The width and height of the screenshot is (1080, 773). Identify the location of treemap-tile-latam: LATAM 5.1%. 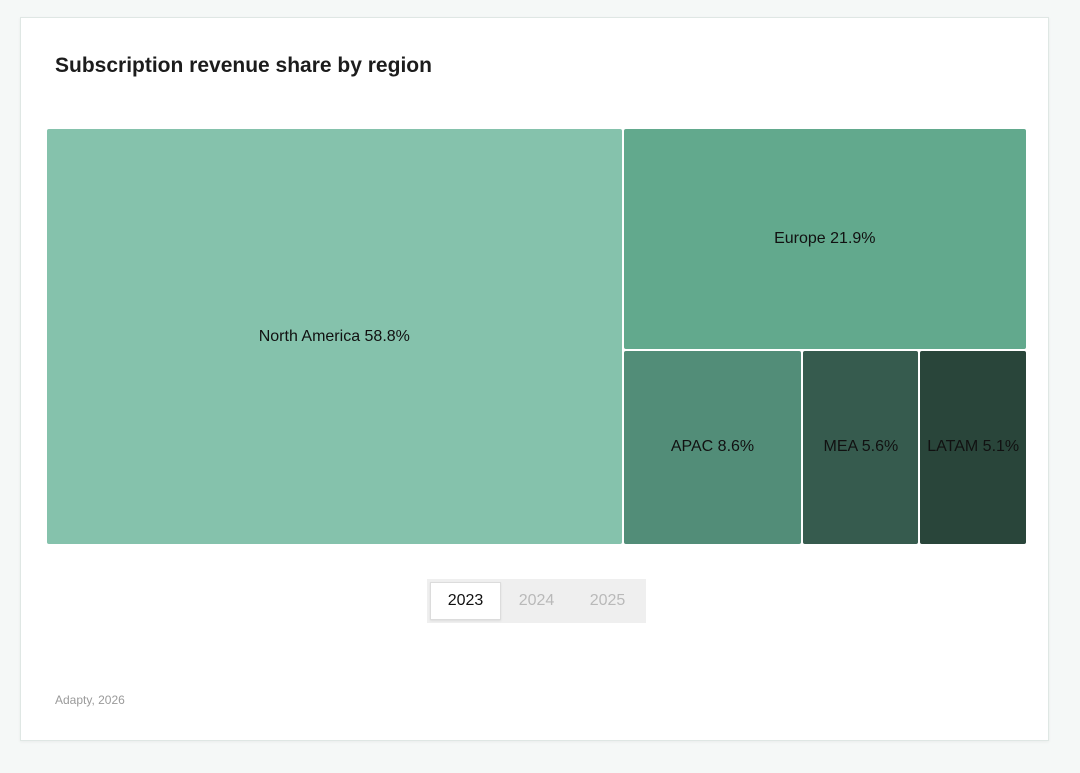
(973, 447).